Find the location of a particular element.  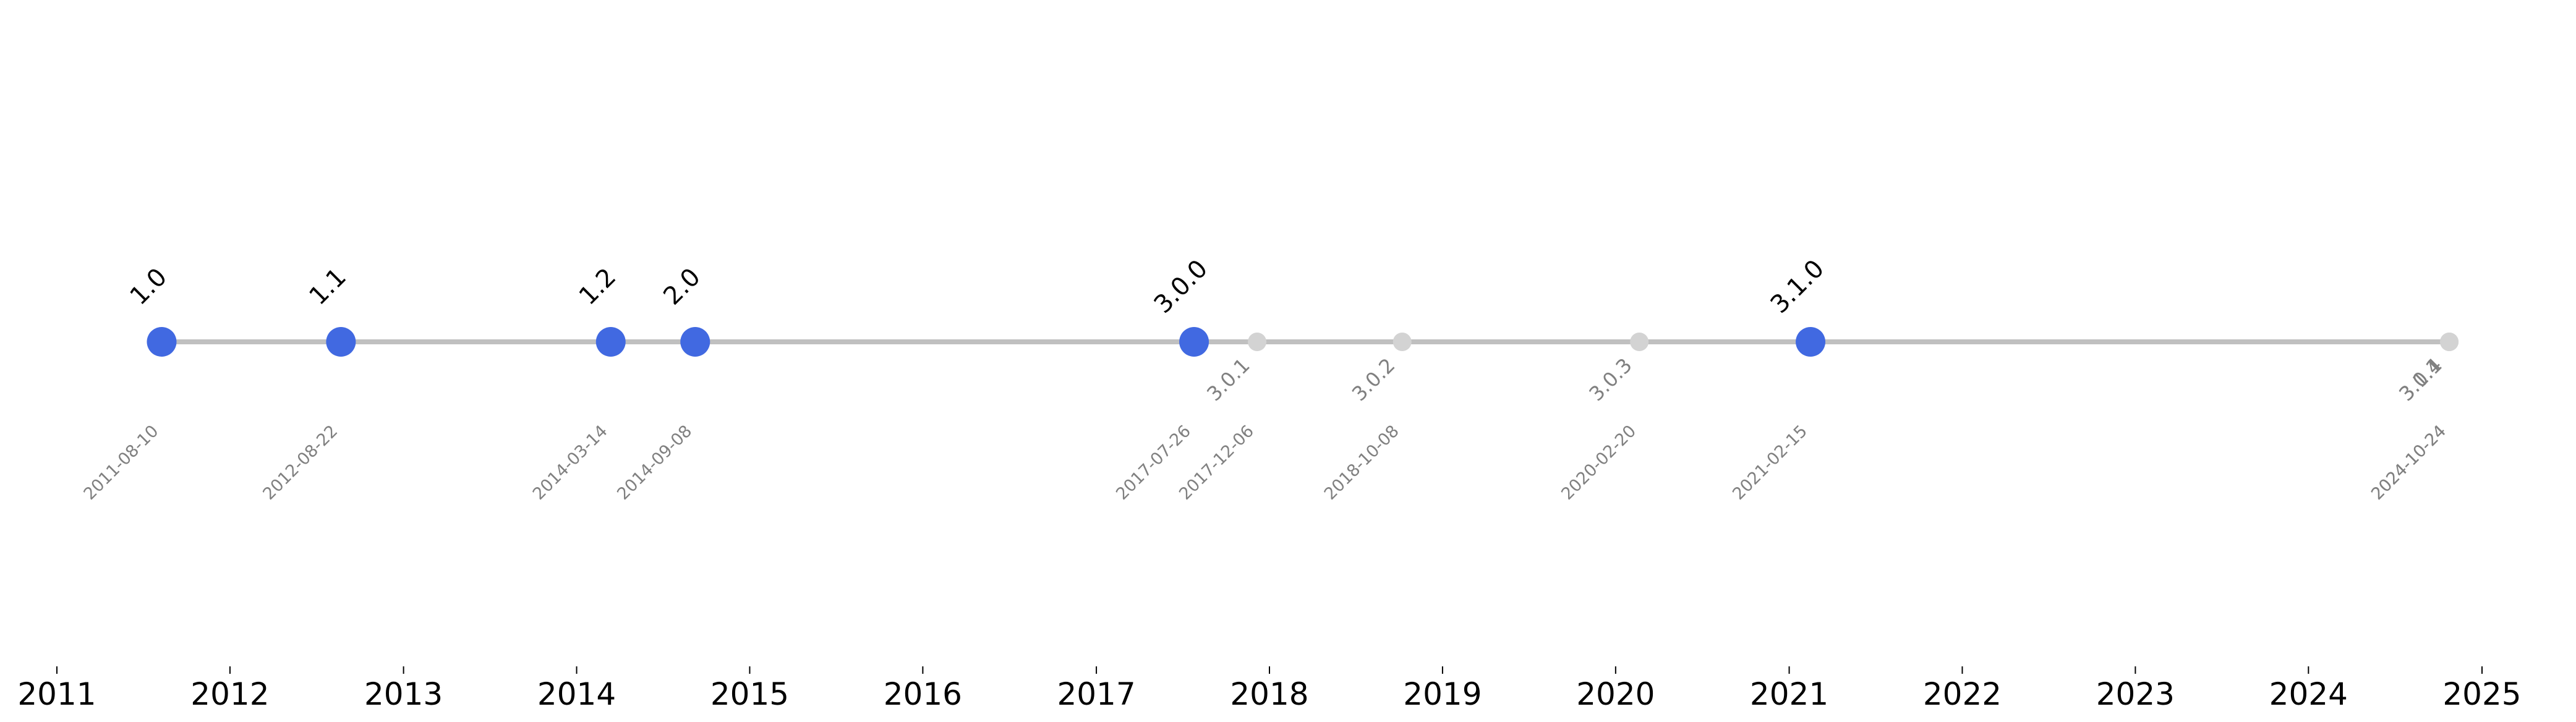

date-label: 2020-02-20 is located at coordinates (1599, 463).